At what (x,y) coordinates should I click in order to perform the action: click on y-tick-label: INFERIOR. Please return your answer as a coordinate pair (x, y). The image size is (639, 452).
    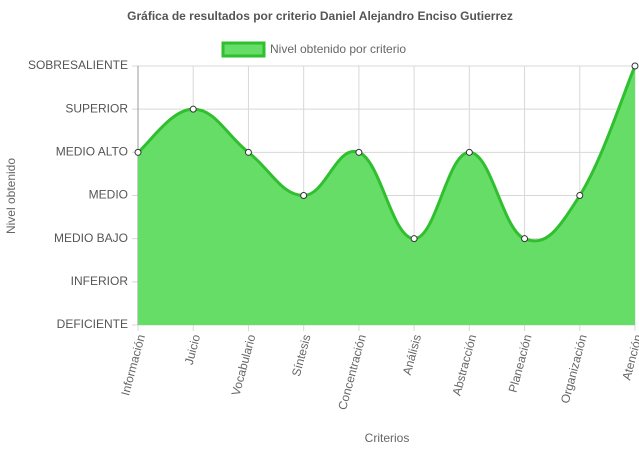
    Looking at the image, I should click on (100, 281).